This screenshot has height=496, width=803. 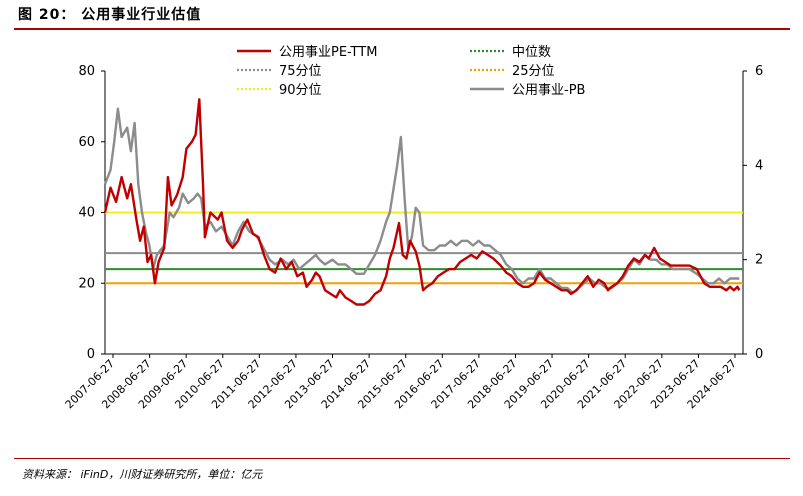 I want to click on y-right-tick-label: 2, so click(x=759, y=260).